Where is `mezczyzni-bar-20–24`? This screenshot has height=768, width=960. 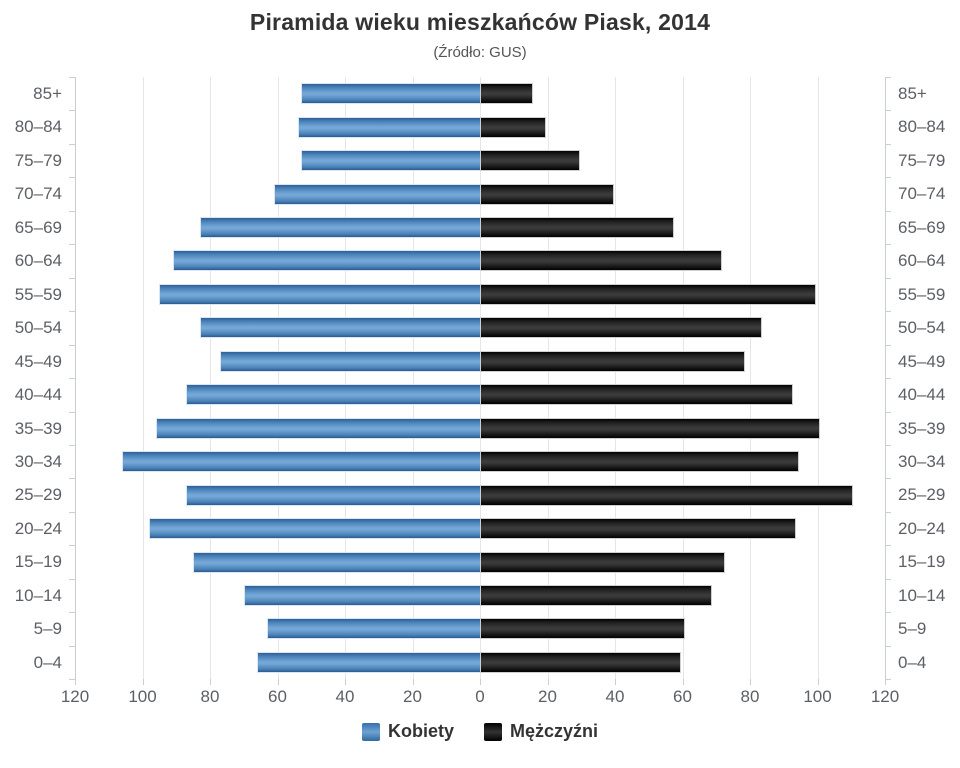 mezczyzni-bar-20–24 is located at coordinates (638, 529).